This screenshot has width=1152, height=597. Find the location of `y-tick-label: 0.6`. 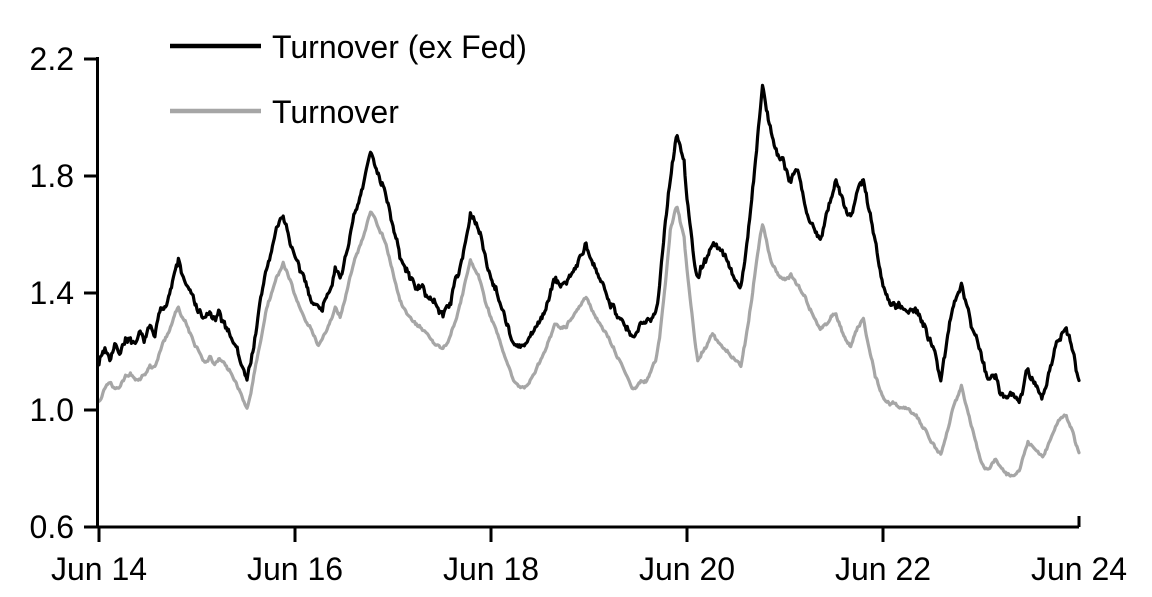

y-tick-label: 0.6 is located at coordinates (52, 527).